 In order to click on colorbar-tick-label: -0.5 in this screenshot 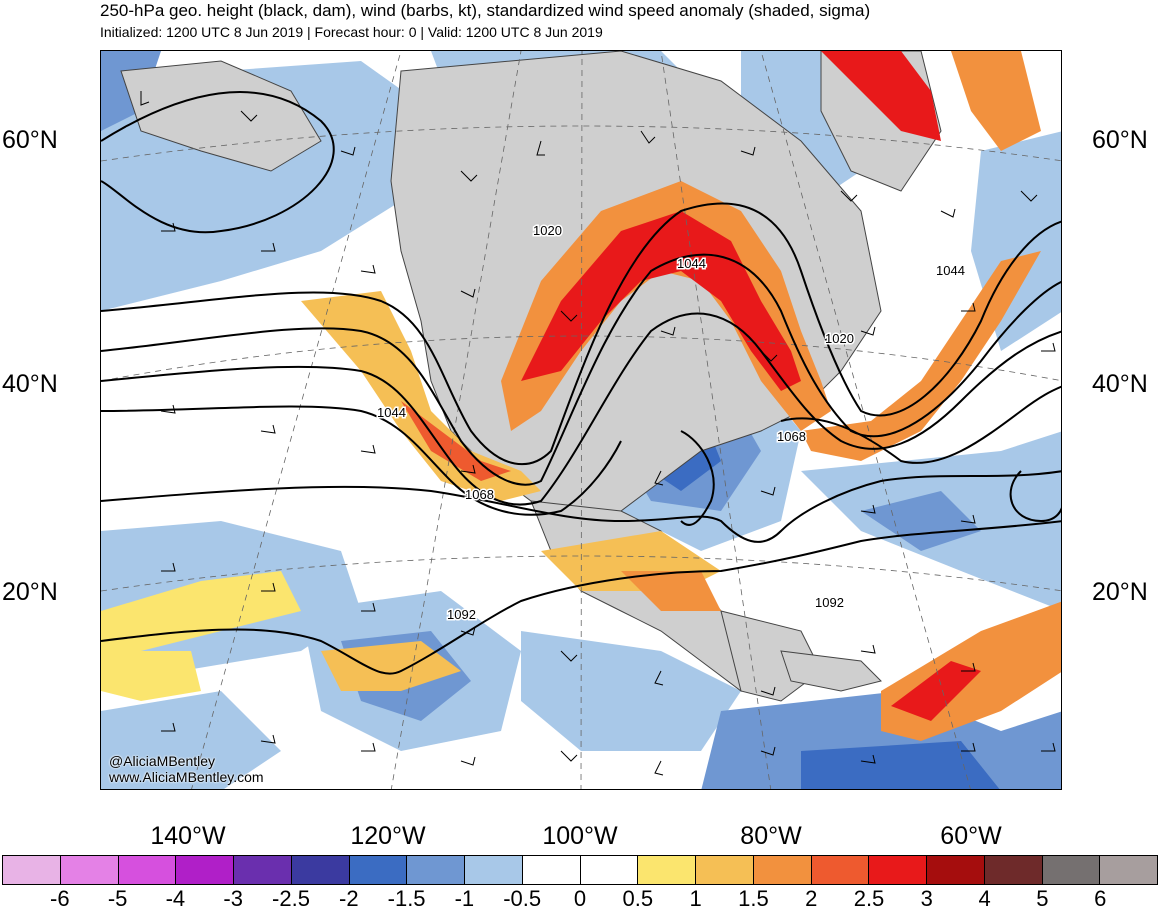, I will do `click(522, 898)`.